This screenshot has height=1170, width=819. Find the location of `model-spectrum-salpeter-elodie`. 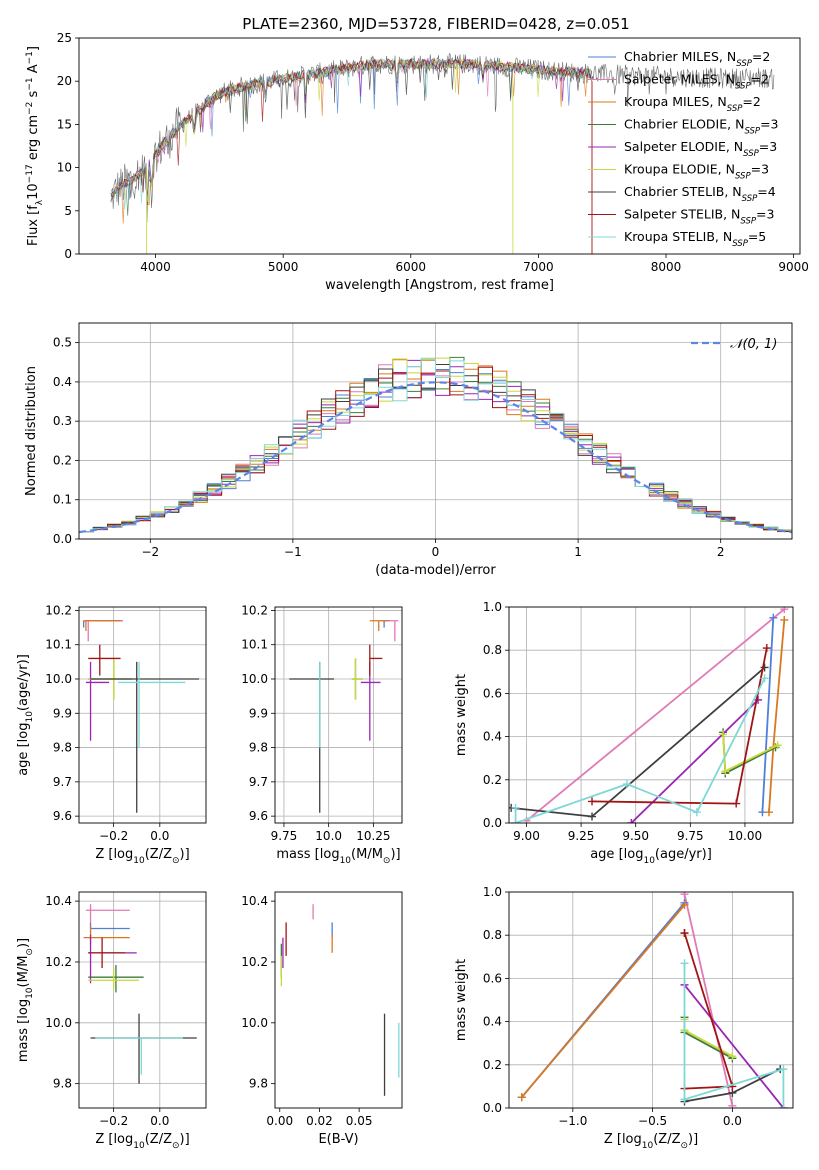

model-spectrum-salpeter-elodie is located at coordinates (351, 128).